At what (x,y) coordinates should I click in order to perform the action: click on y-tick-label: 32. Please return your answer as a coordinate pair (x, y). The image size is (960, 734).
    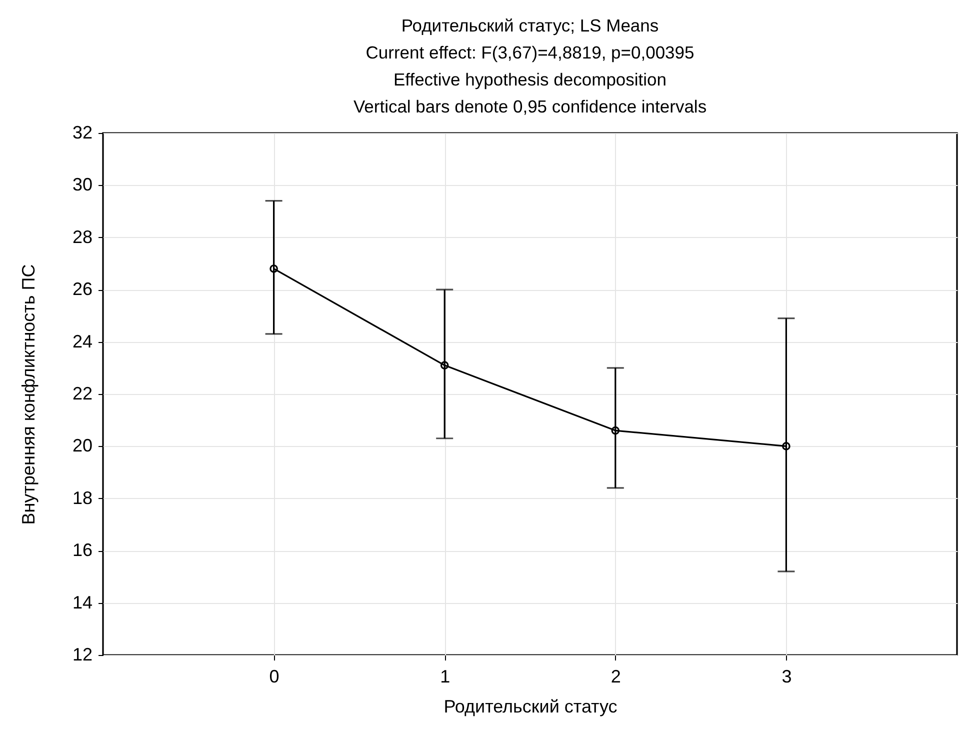
    Looking at the image, I should click on (82, 132).